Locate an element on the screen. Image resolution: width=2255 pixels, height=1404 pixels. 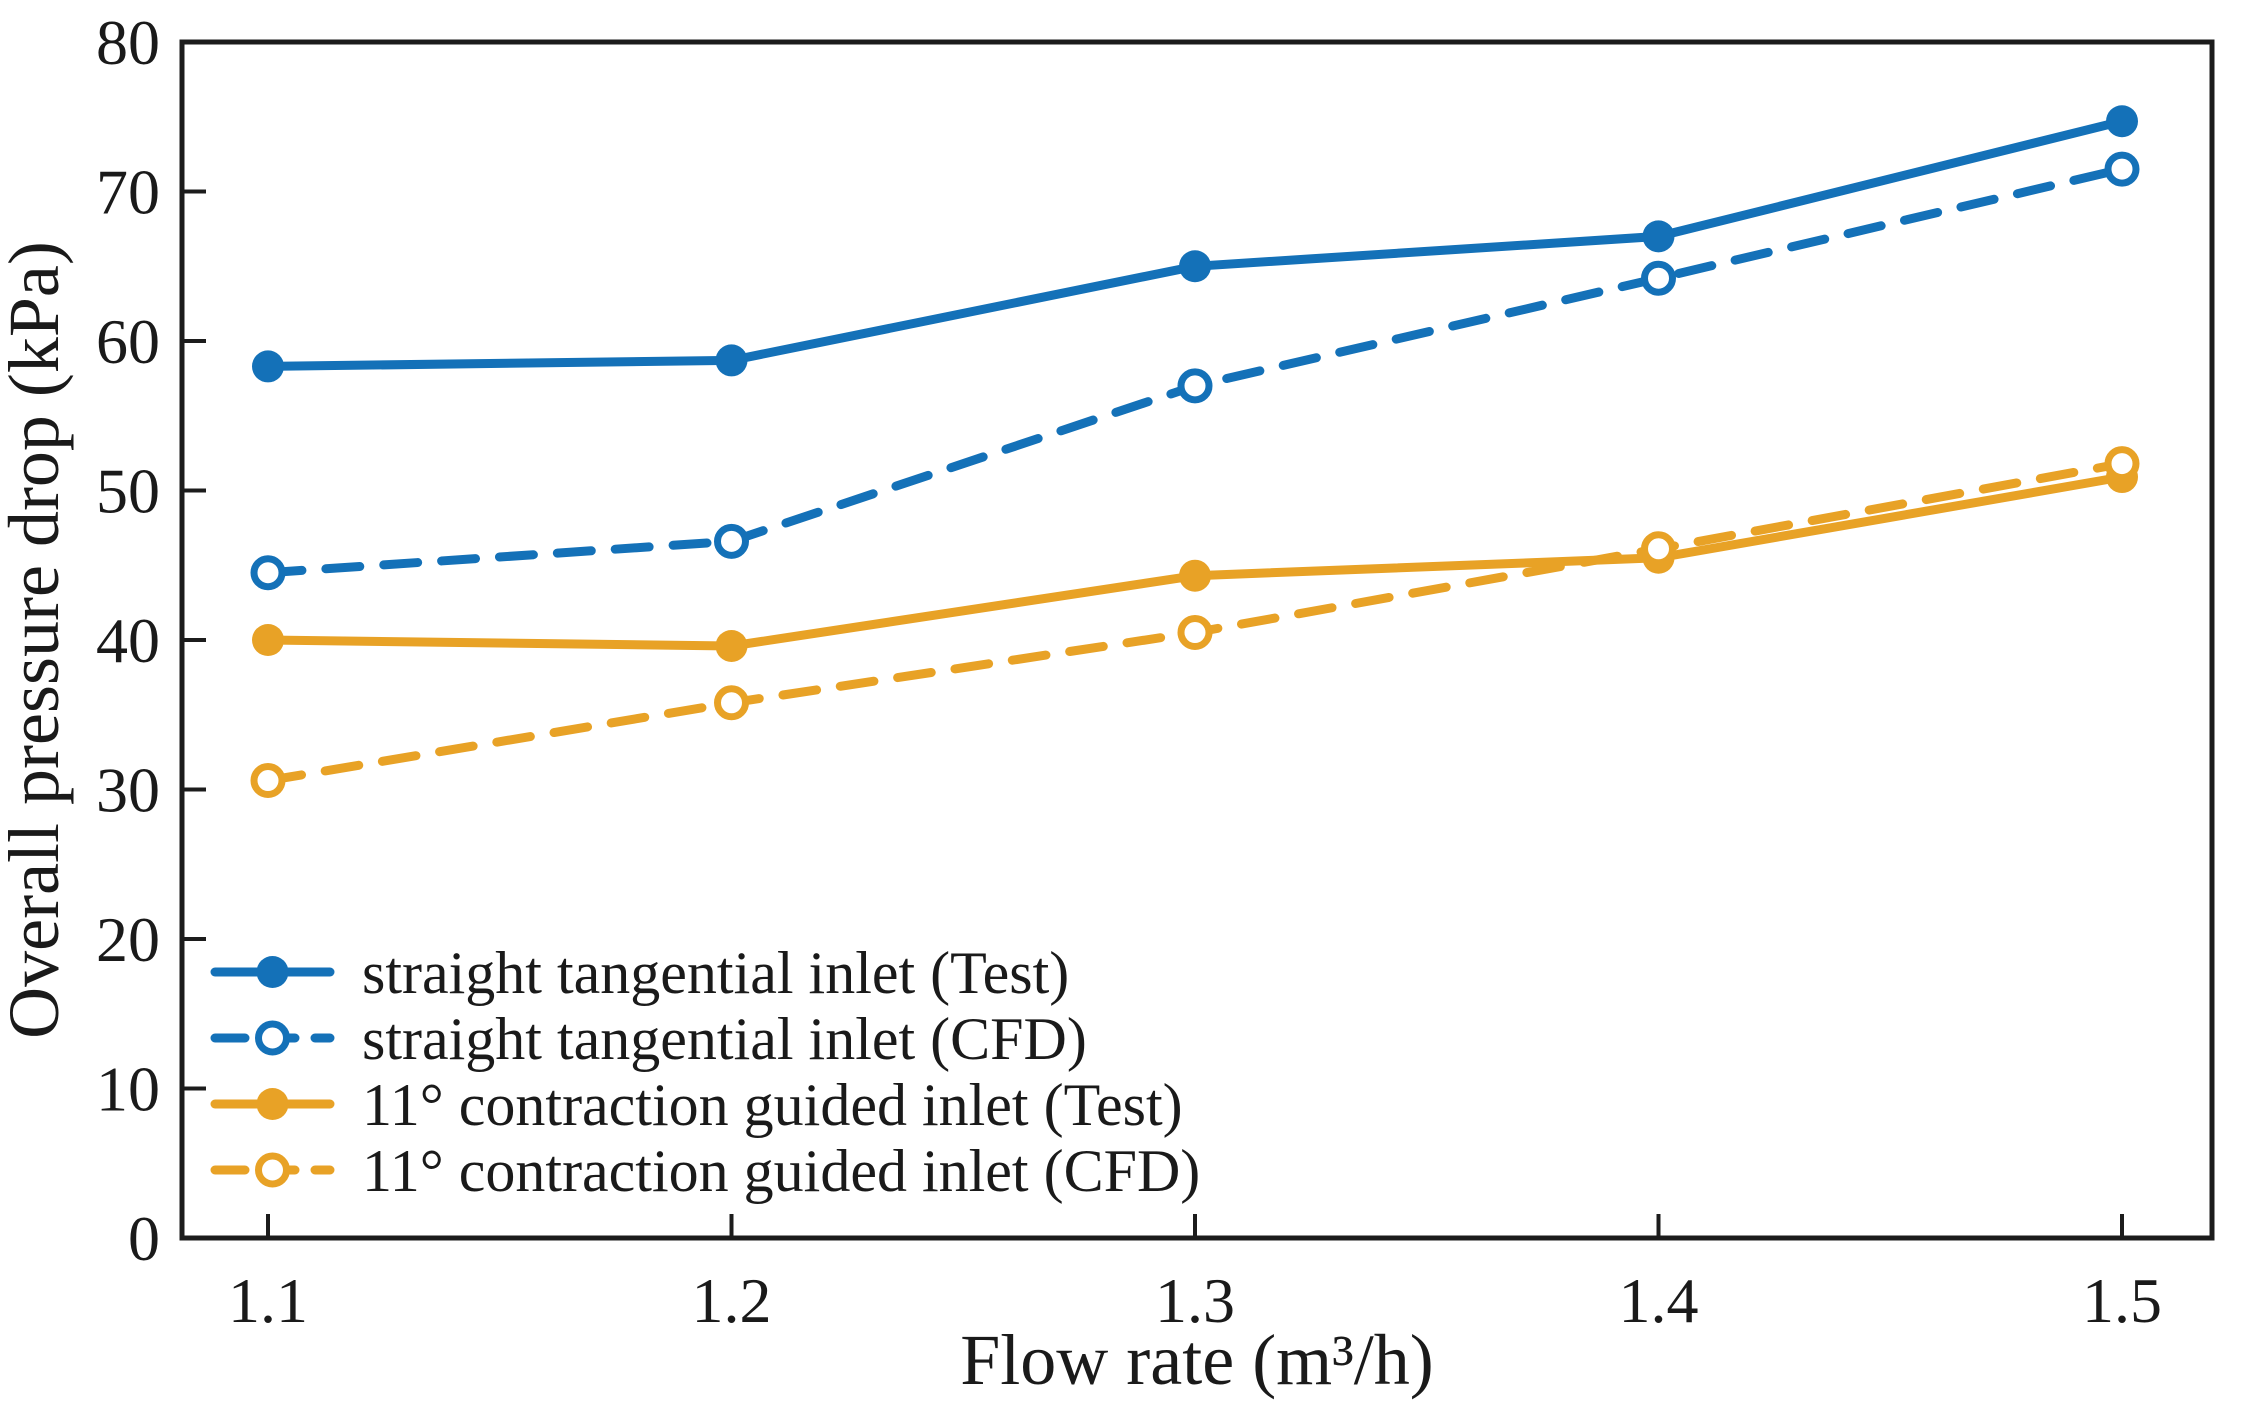
y-axis-tick-label: 20 is located at coordinates (128, 939).